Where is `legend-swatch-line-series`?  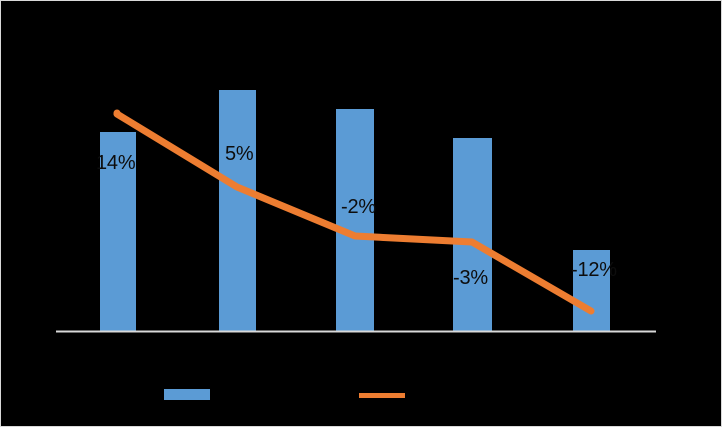 legend-swatch-line-series is located at coordinates (382, 395).